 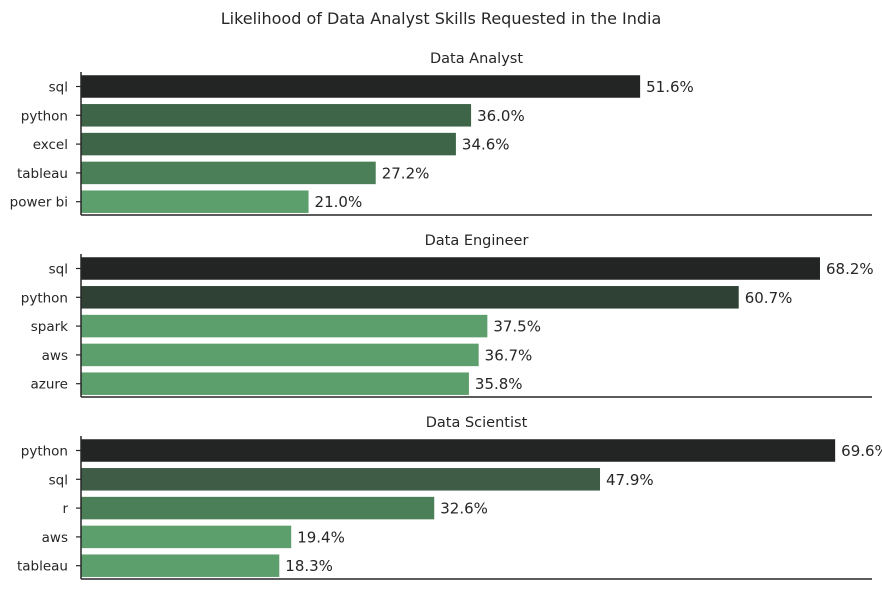 What do you see at coordinates (769, 298) in the screenshot?
I see `data-label: 60.7%` at bounding box center [769, 298].